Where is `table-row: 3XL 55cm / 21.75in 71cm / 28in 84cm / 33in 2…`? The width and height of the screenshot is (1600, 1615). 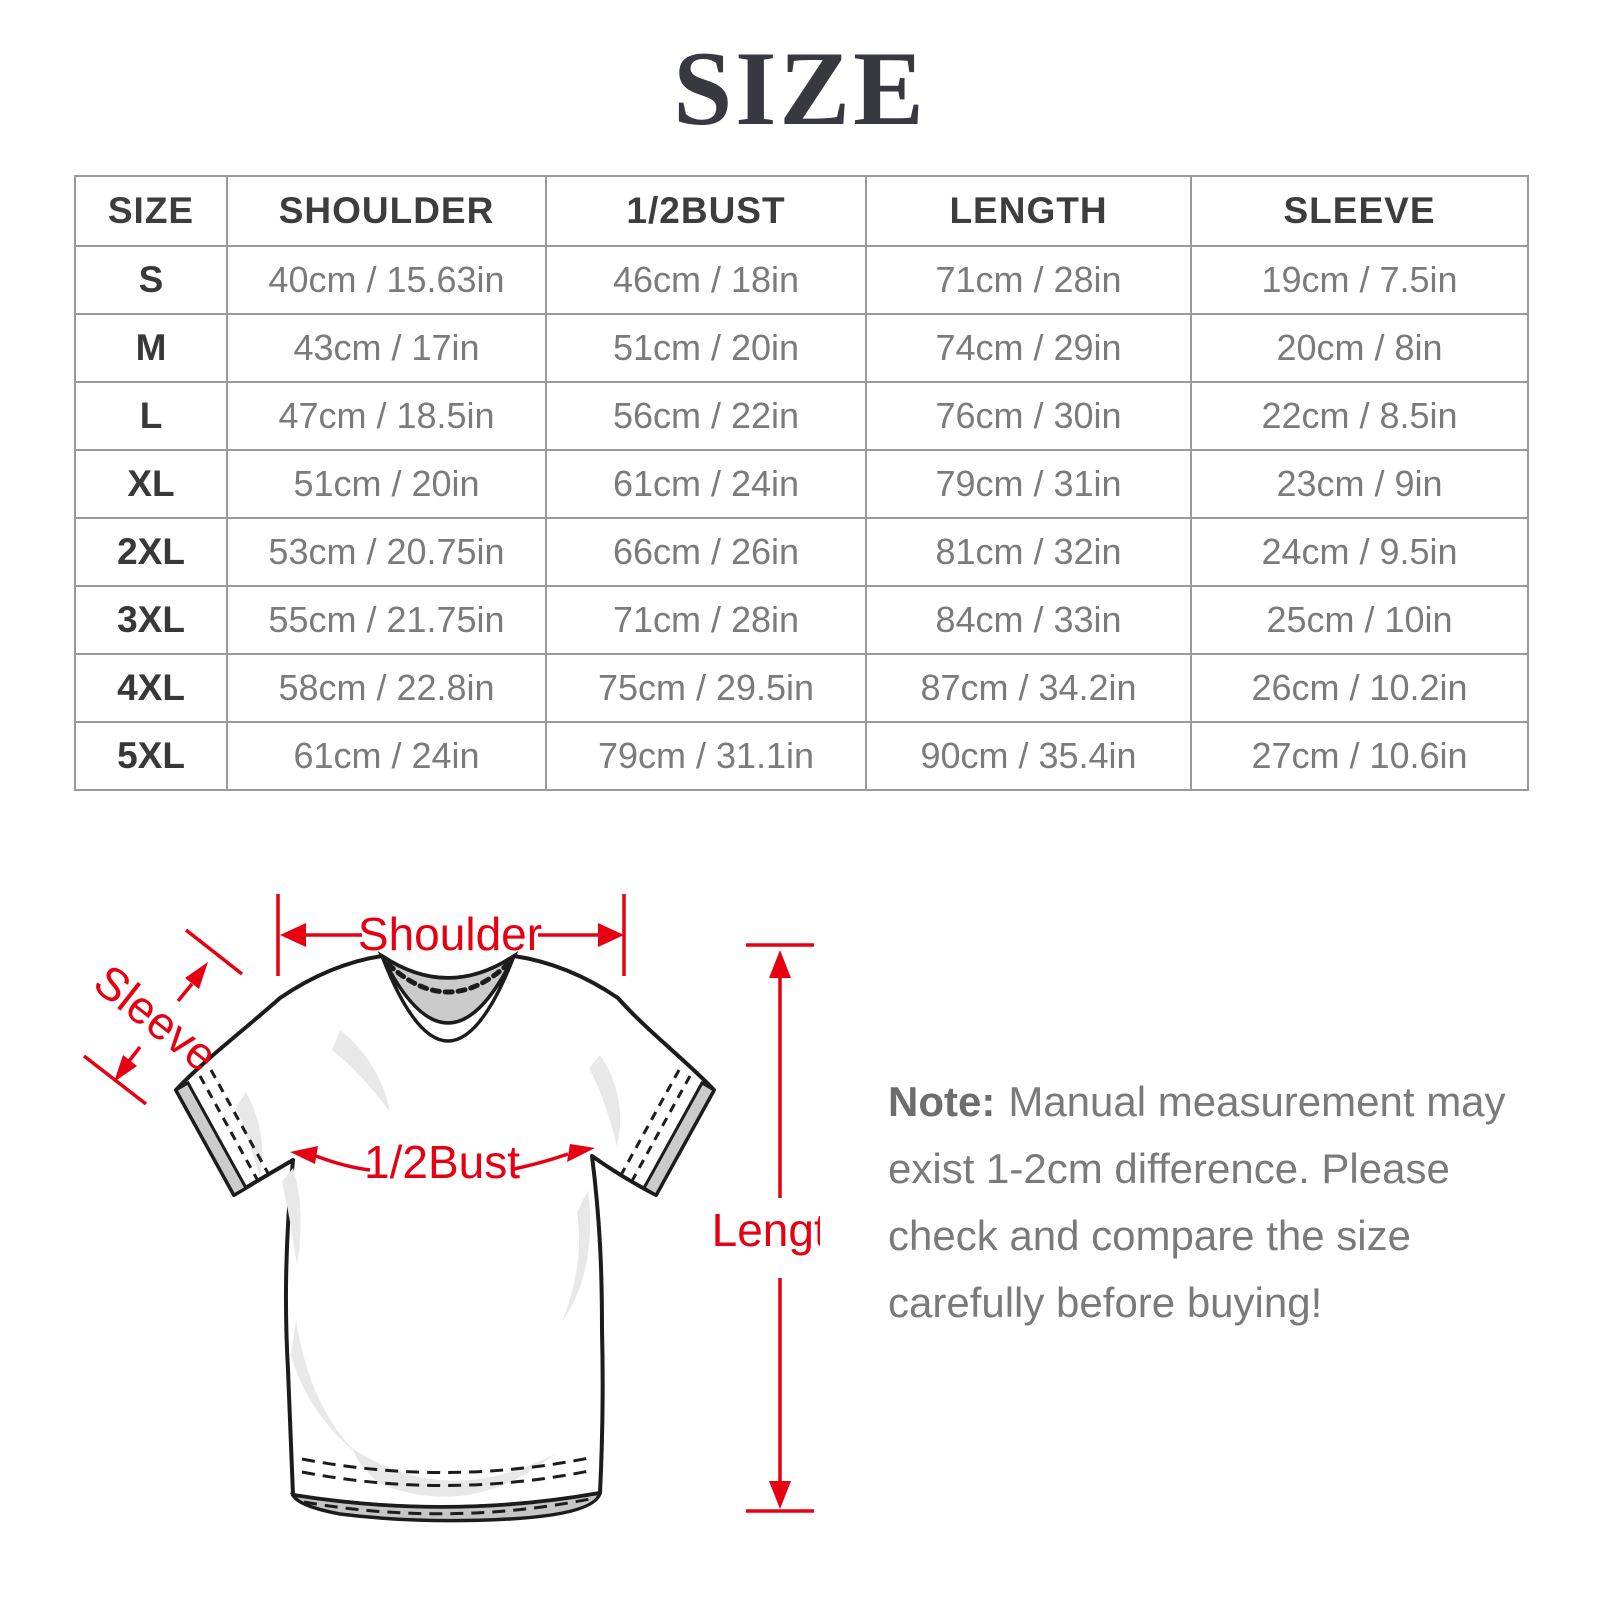 table-row: 3XL 55cm / 21.75in 71cm / 28in 84cm / 33in 2… is located at coordinates (801, 620).